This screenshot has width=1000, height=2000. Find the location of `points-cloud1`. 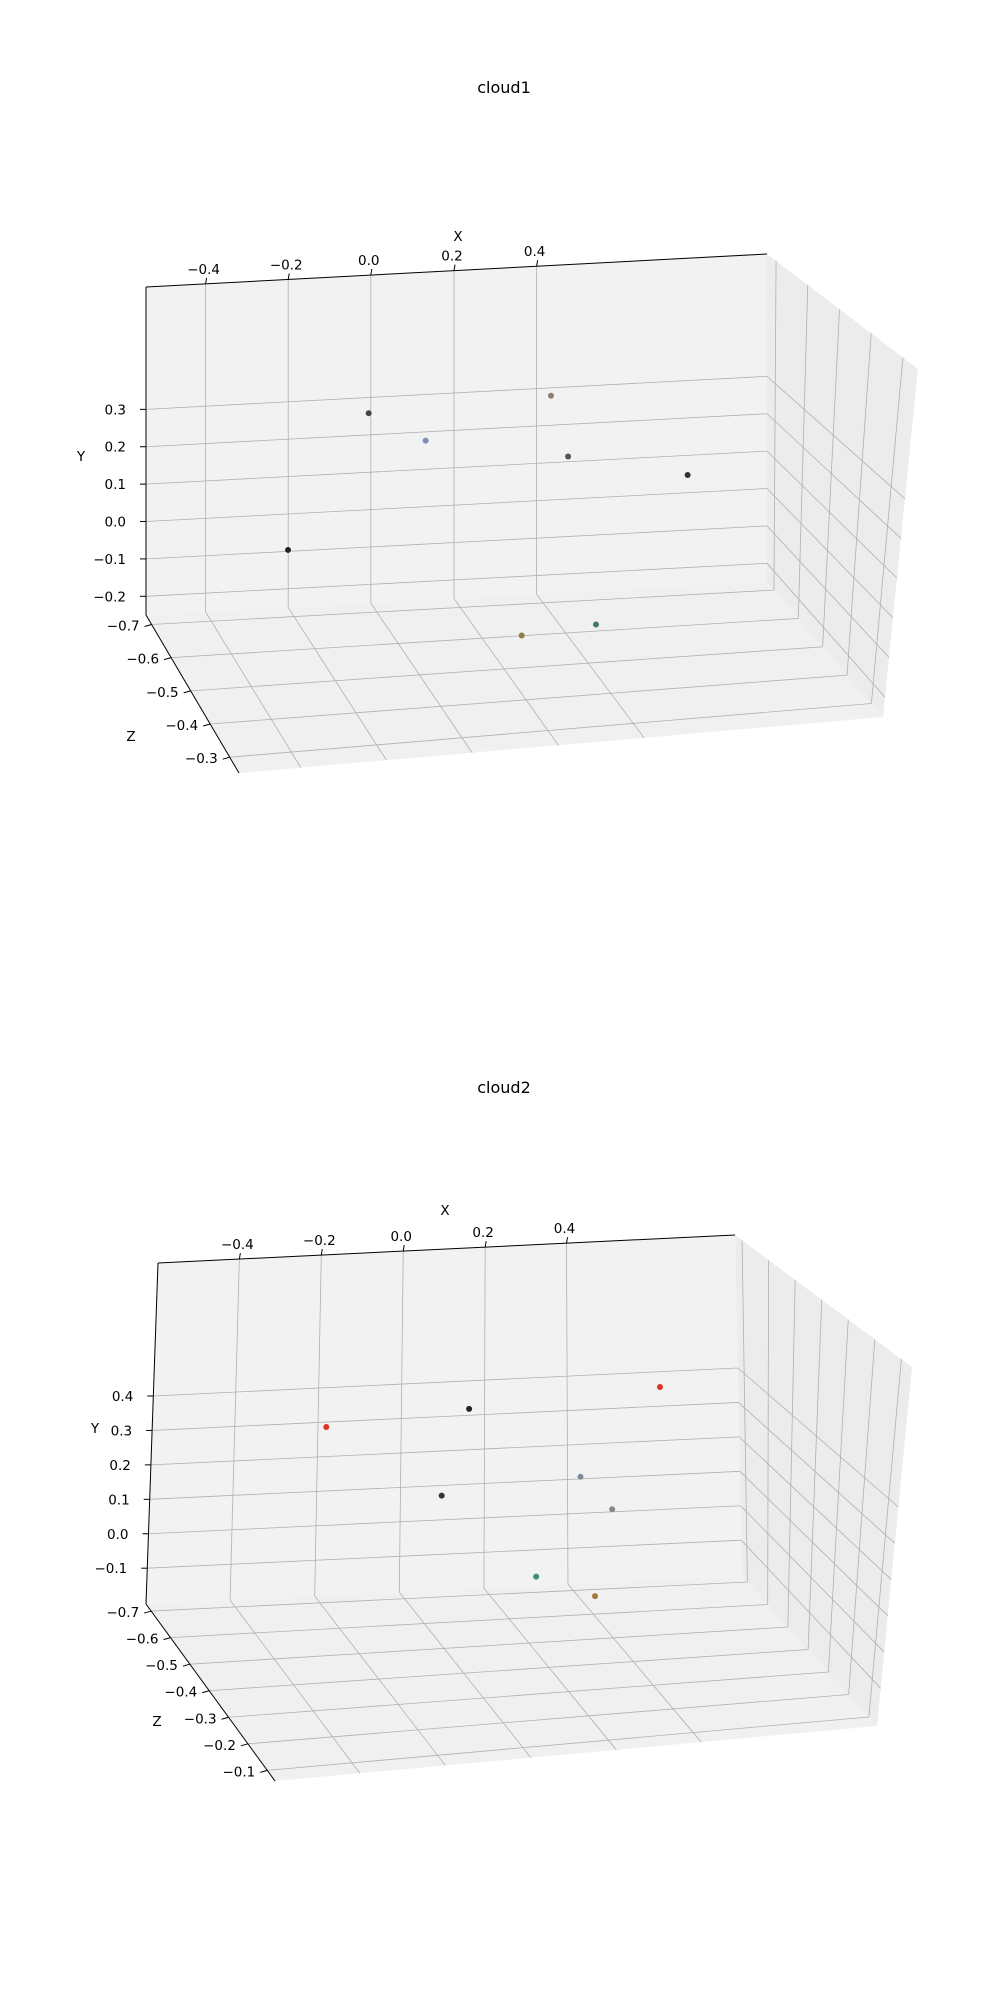

points-cloud1 is located at coordinates (488, 515).